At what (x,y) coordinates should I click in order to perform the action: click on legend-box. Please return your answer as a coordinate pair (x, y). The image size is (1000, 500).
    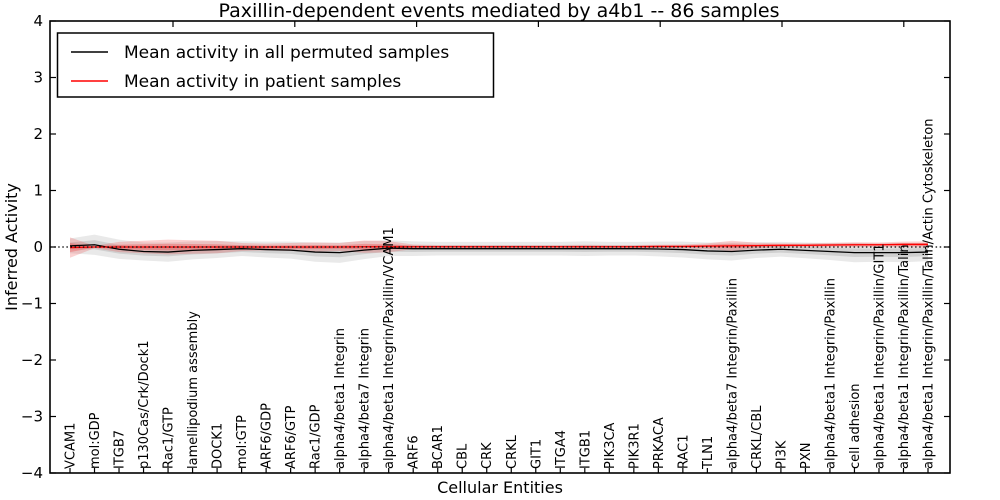
    Looking at the image, I should click on (275, 65).